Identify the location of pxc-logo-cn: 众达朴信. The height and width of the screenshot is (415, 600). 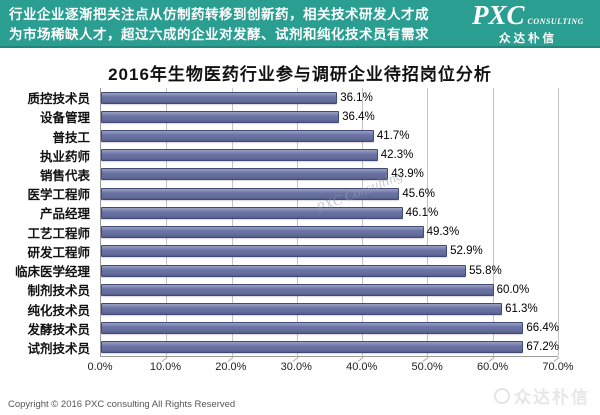
(528, 39).